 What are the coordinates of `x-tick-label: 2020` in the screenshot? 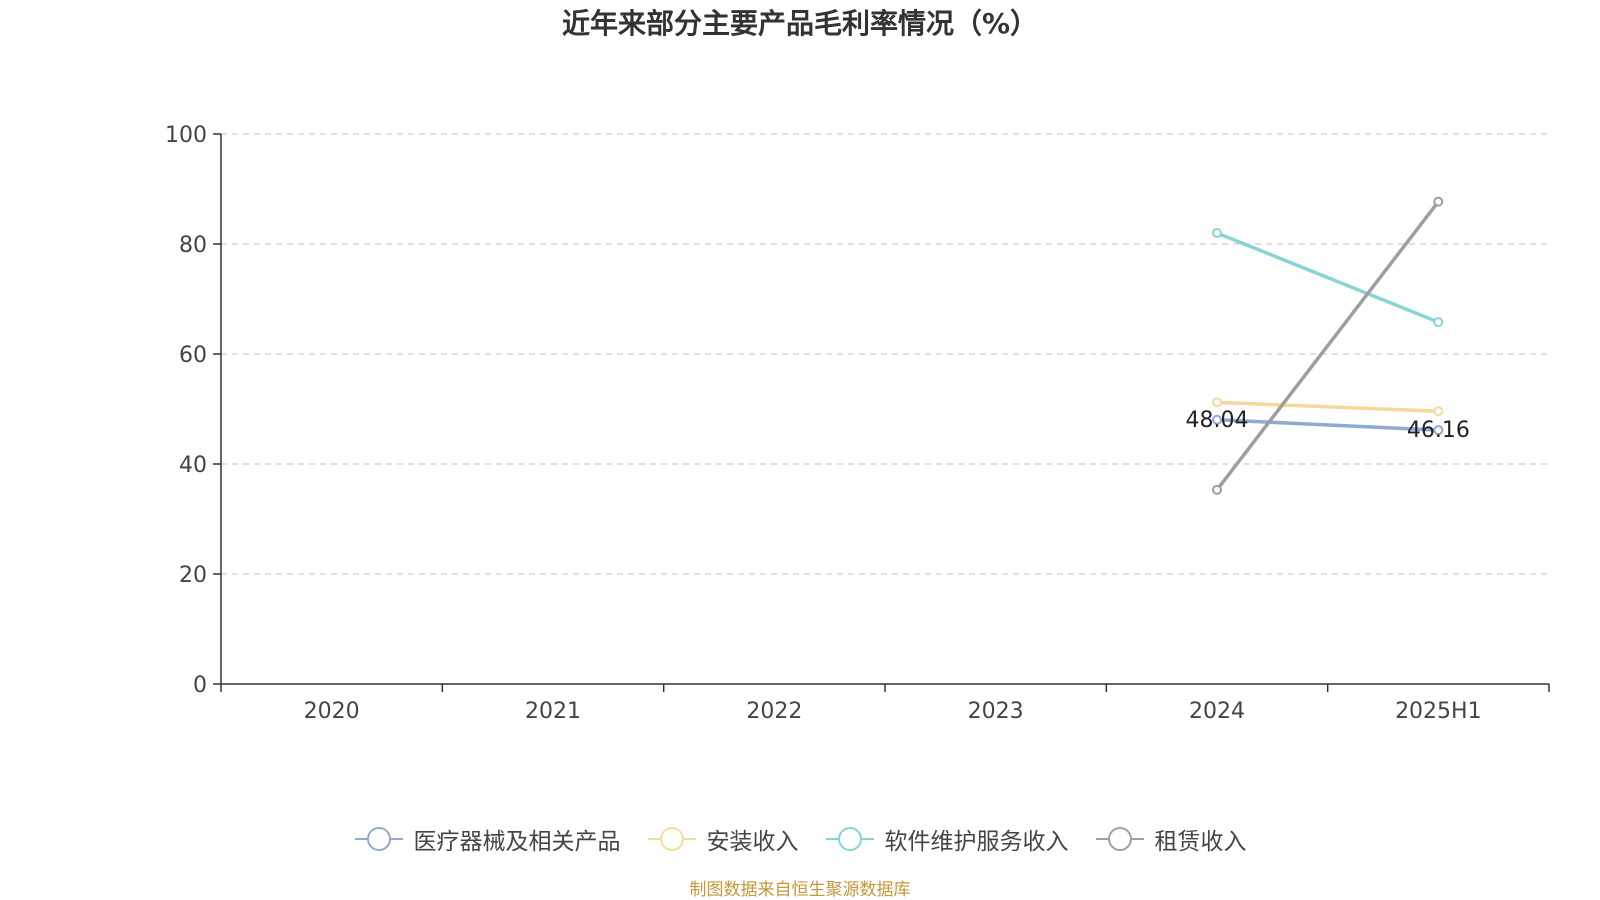 It's located at (332, 711).